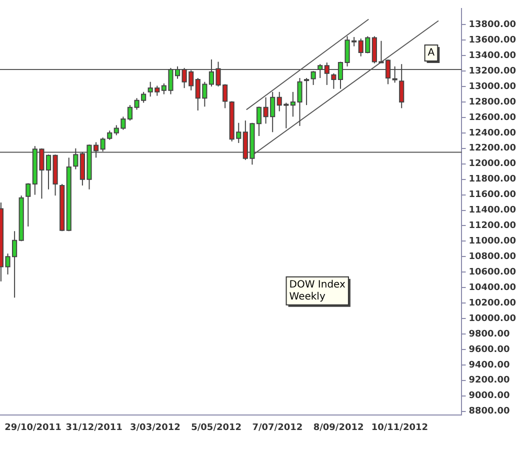 The width and height of the screenshot is (523, 458). I want to click on y-tick-label: 8800.00, so click(489, 411).